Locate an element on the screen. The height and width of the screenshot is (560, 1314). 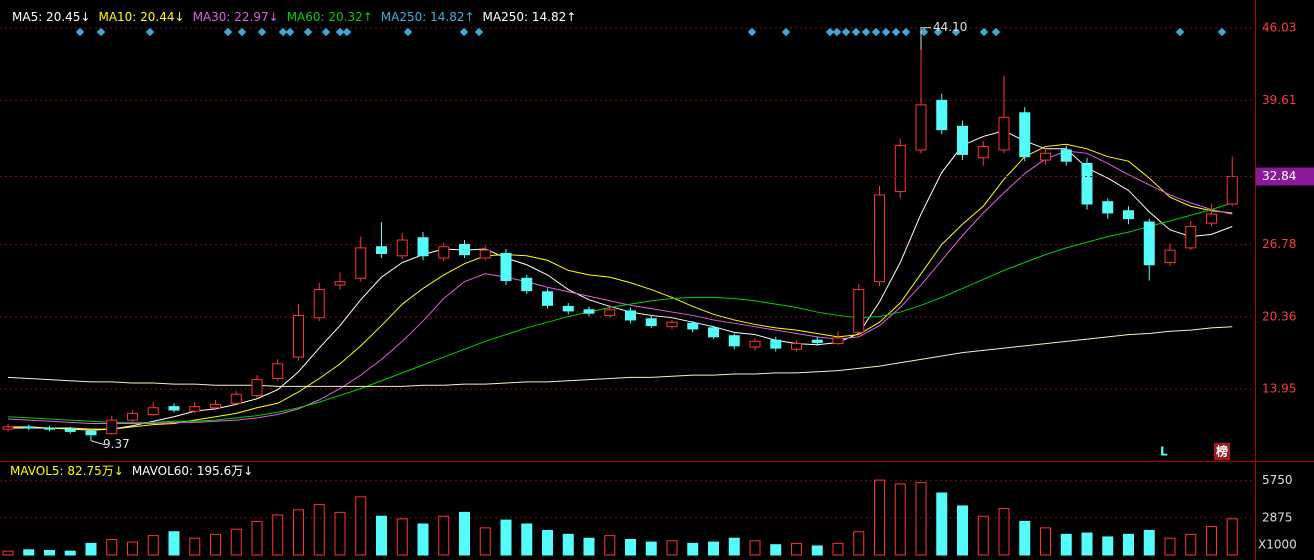
legend-entry: MAVOL60: 195.6万↓ is located at coordinates (192, 471).